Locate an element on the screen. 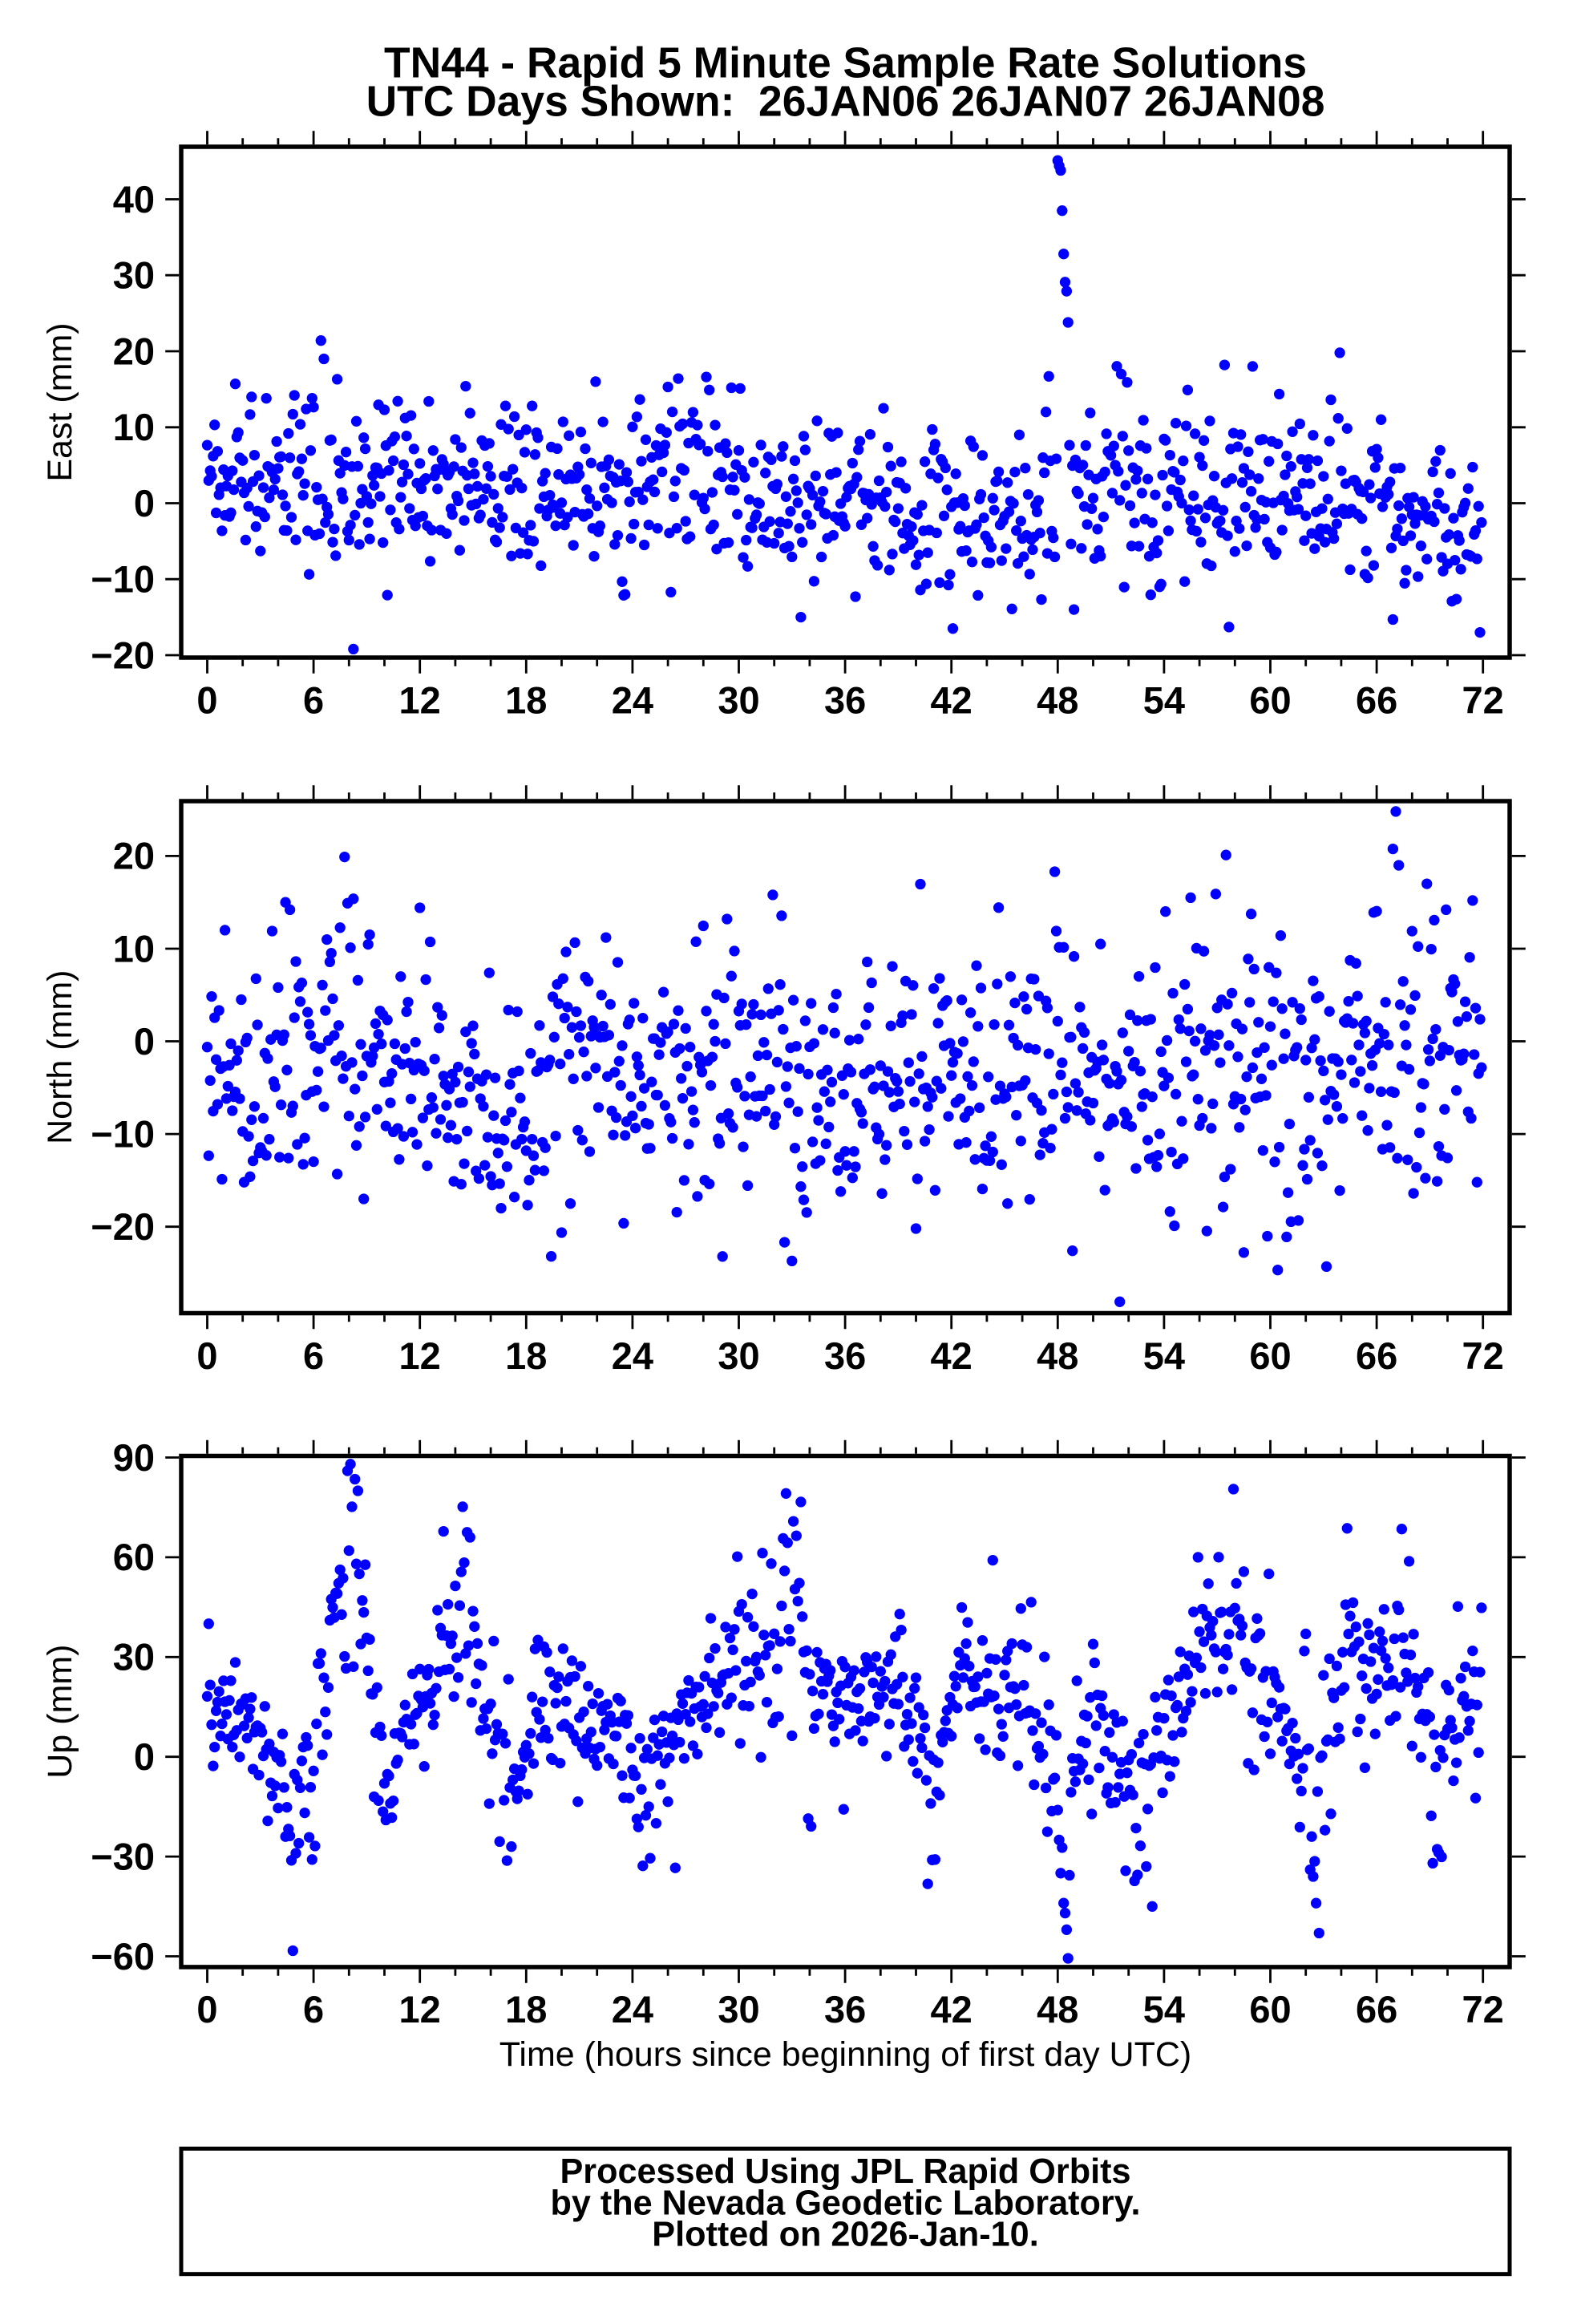  svg-text: −30 is located at coordinates (123, 1856).